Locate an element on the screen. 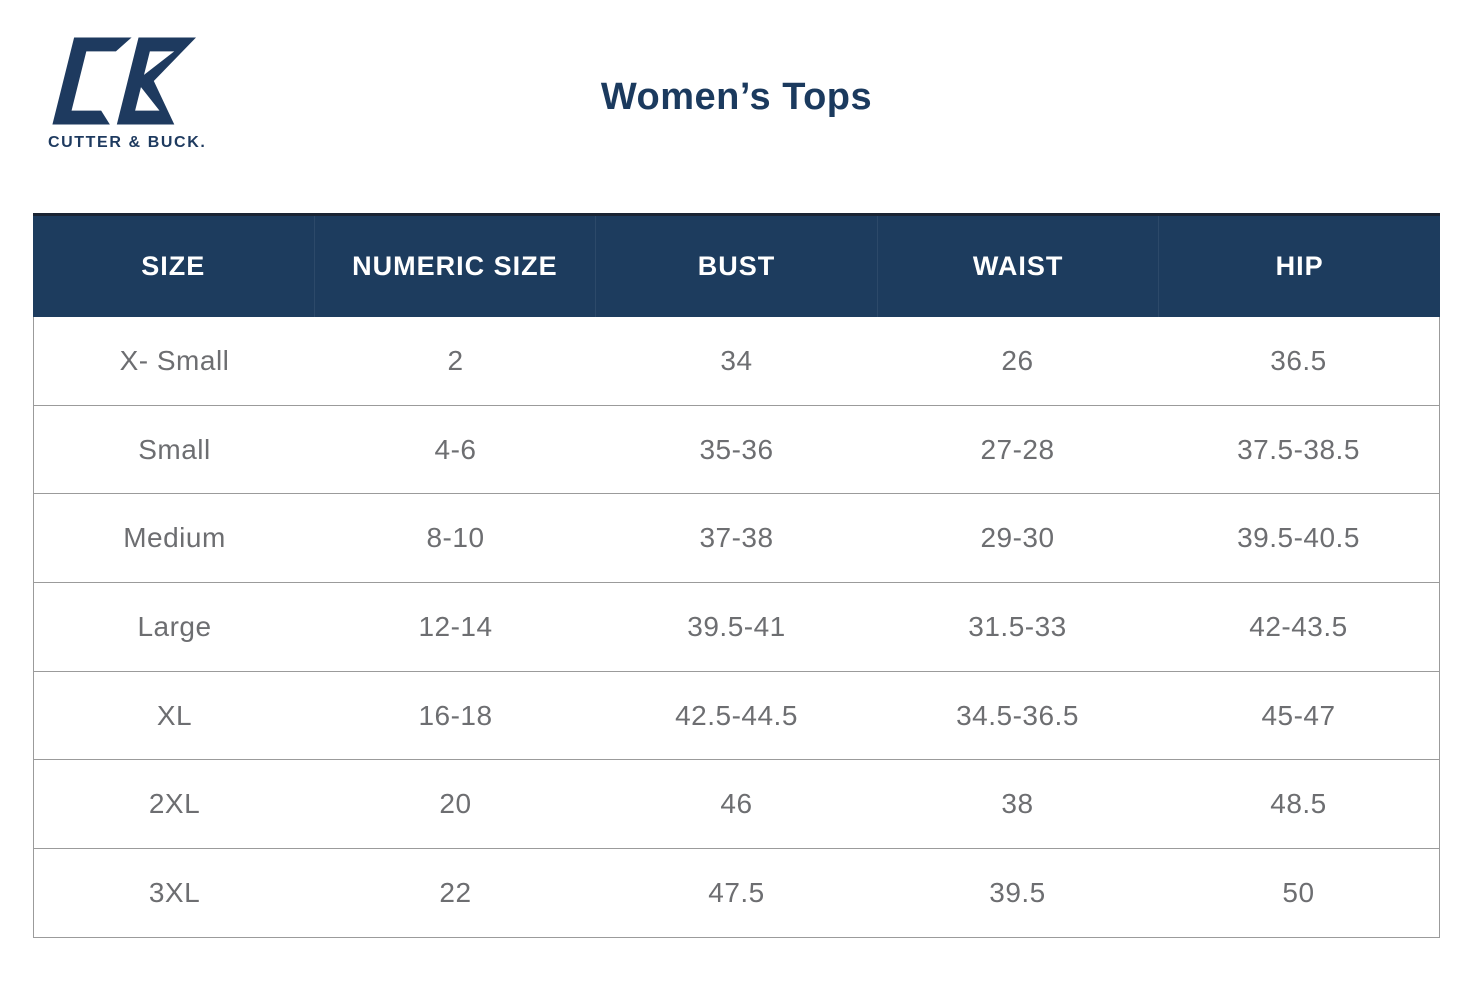  cell-hip: 50 is located at coordinates (1298, 892).